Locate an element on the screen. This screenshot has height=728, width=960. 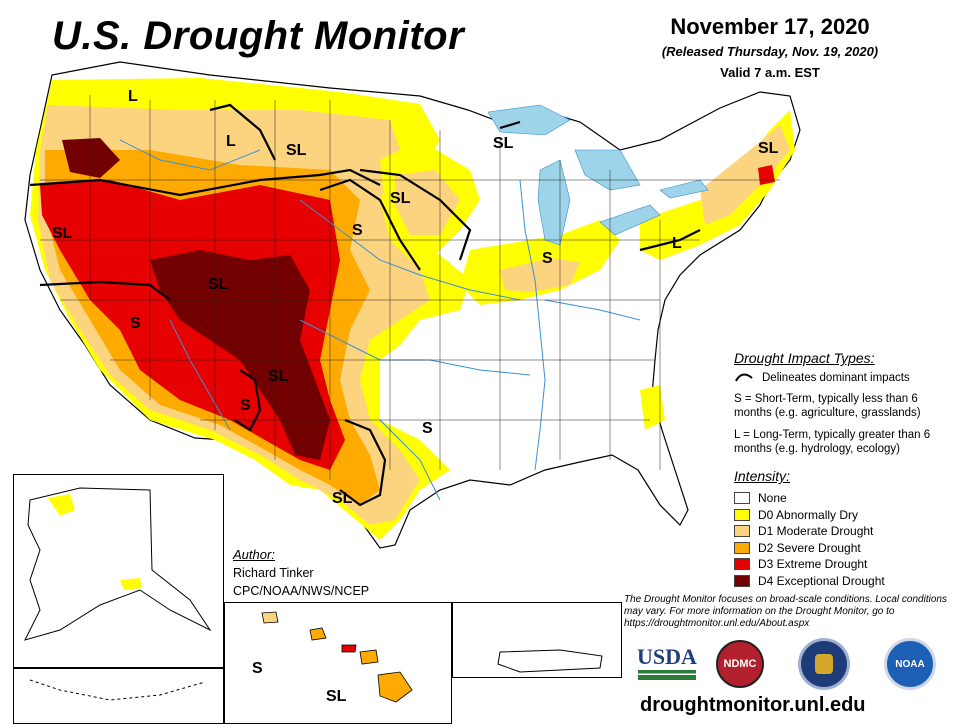
alaska-inset-frame is located at coordinates (118, 571).